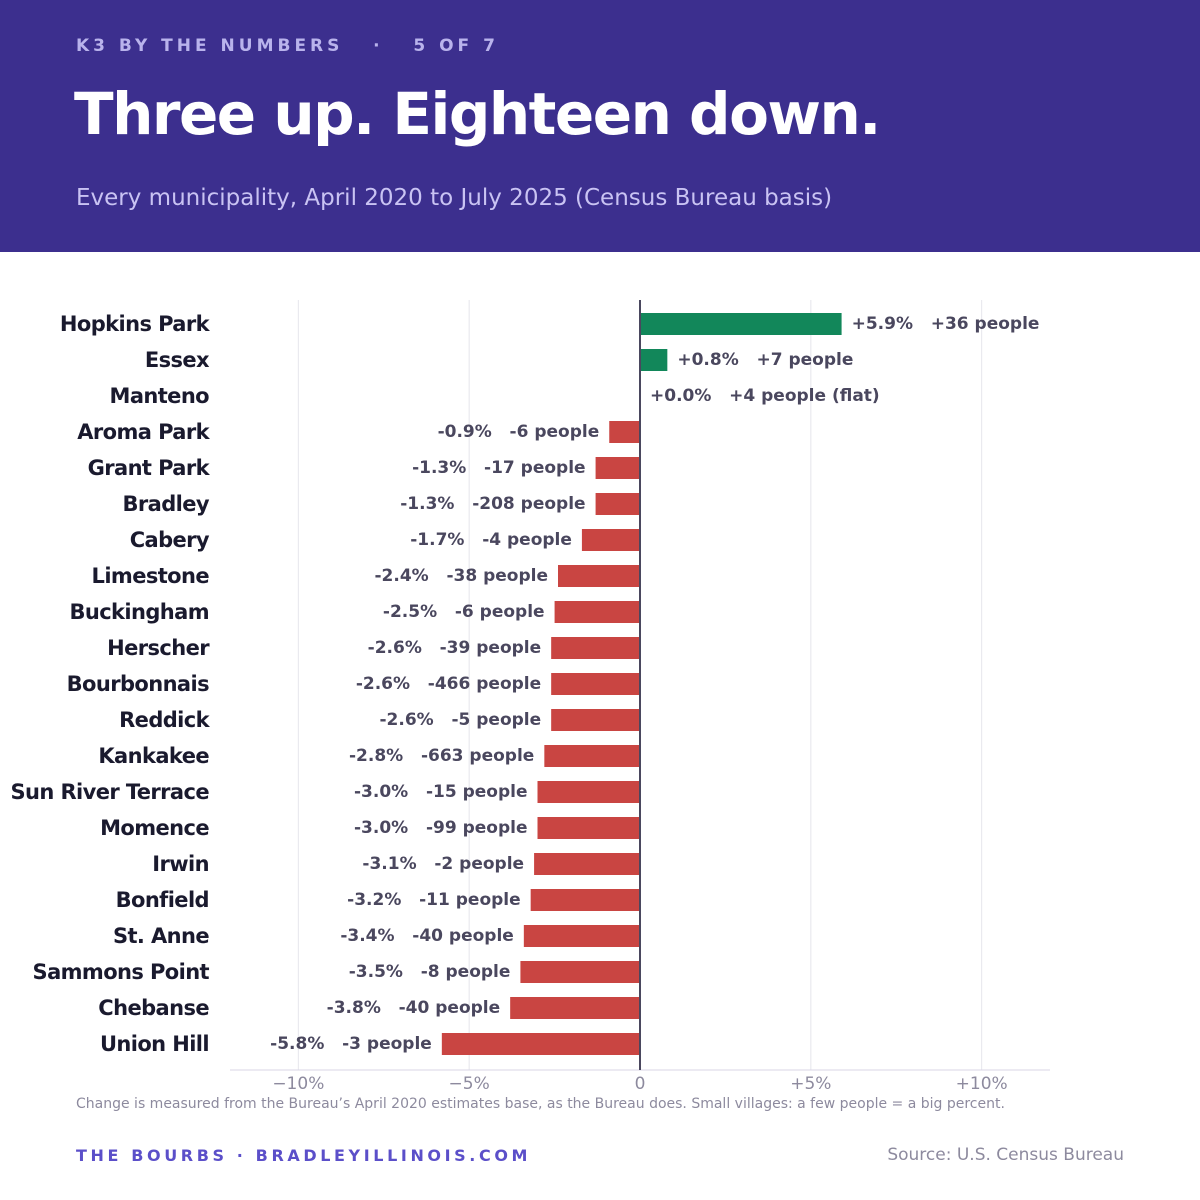  Describe the element at coordinates (110, 792) in the screenshot. I see `category-label: Sun River Terrace` at that location.